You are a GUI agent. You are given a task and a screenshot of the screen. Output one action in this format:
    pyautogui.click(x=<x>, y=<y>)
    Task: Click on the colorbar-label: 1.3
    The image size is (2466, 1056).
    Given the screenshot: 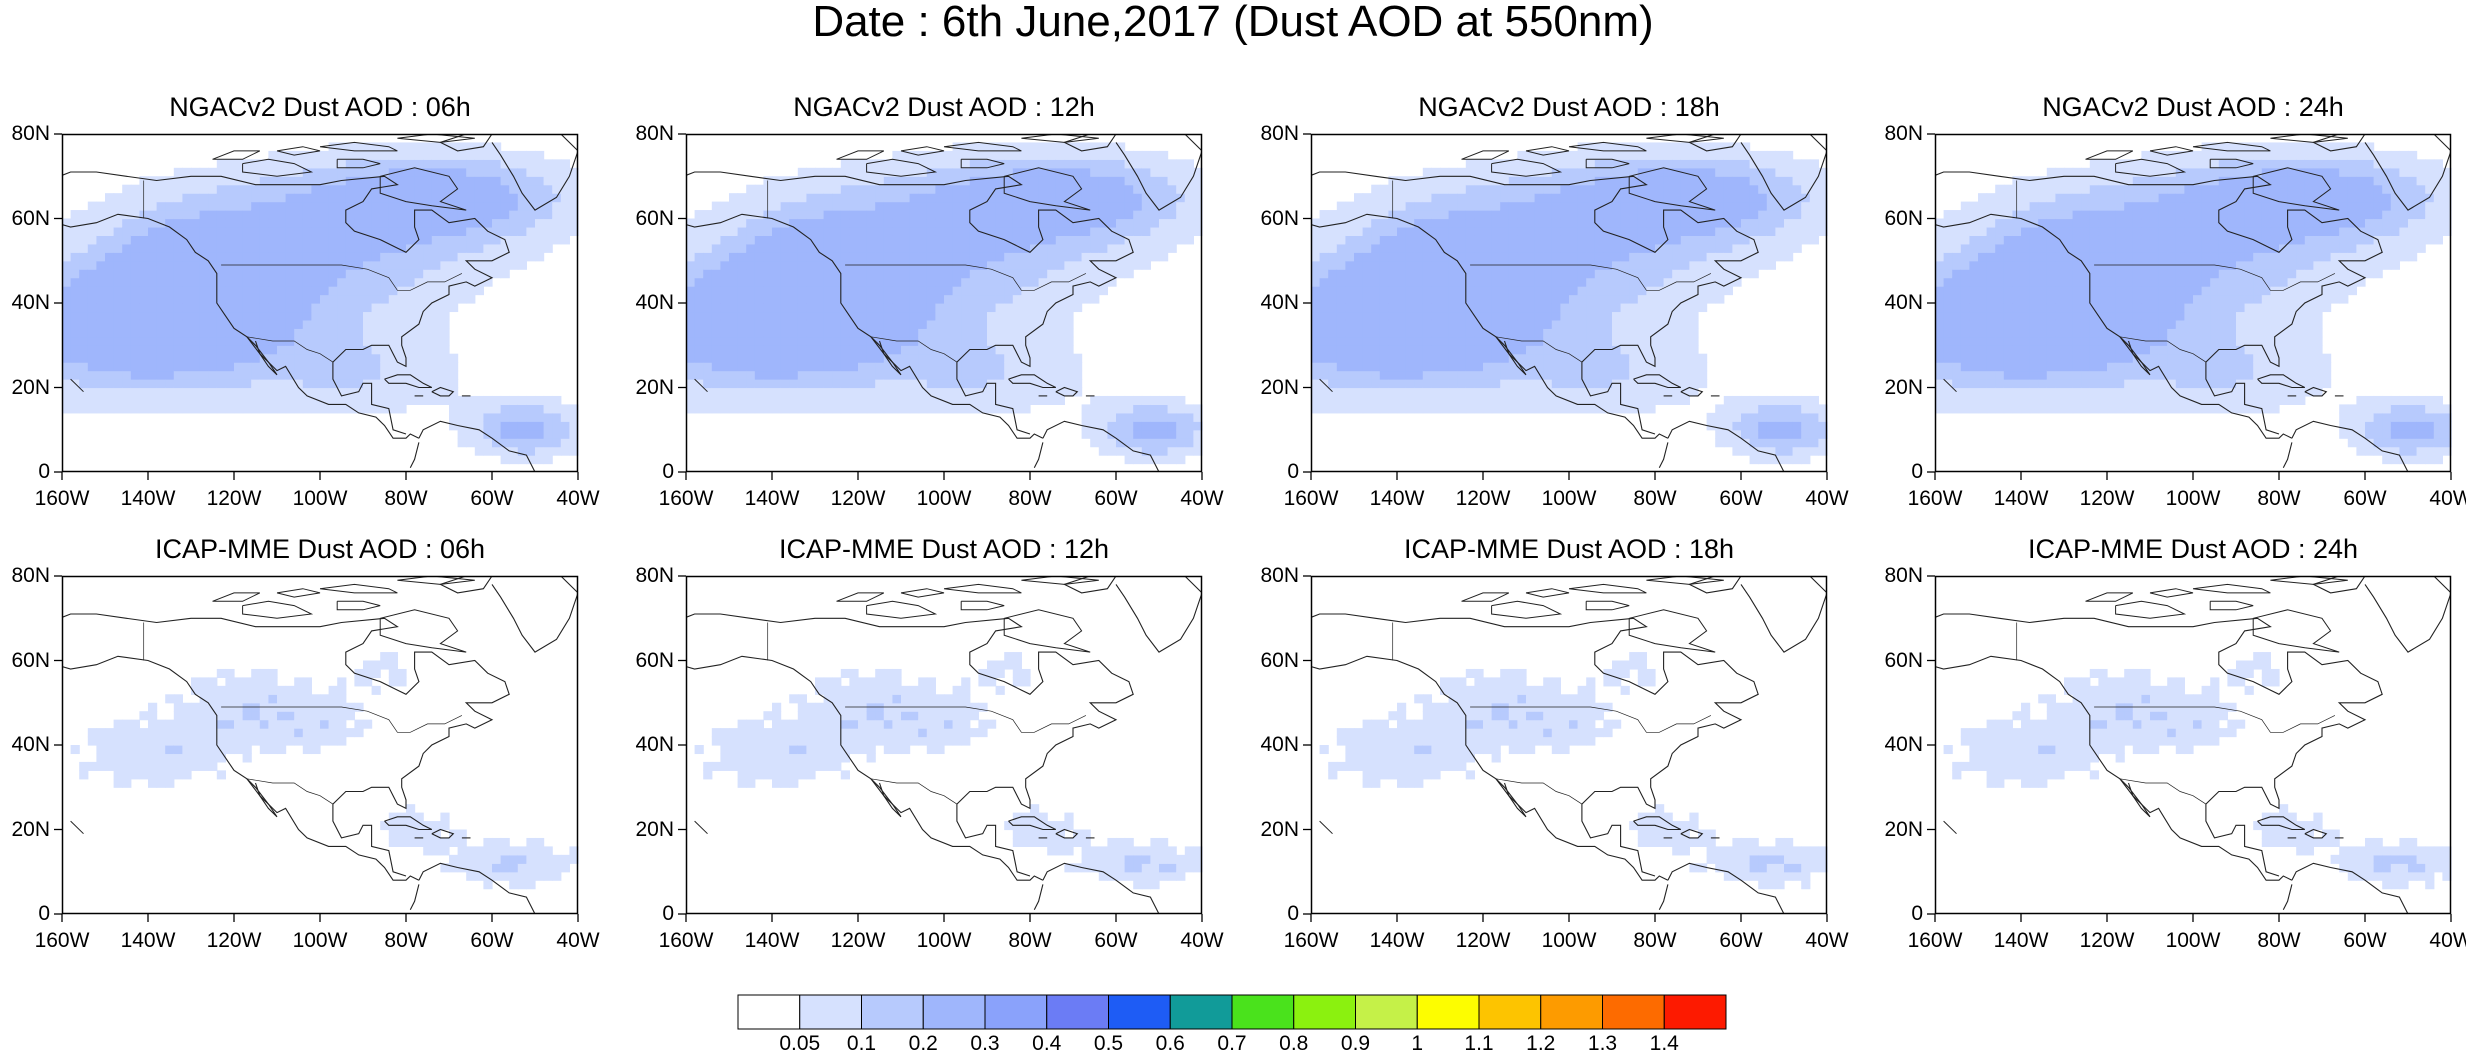 What is the action you would take?
    pyautogui.click(x=1602, y=1043)
    